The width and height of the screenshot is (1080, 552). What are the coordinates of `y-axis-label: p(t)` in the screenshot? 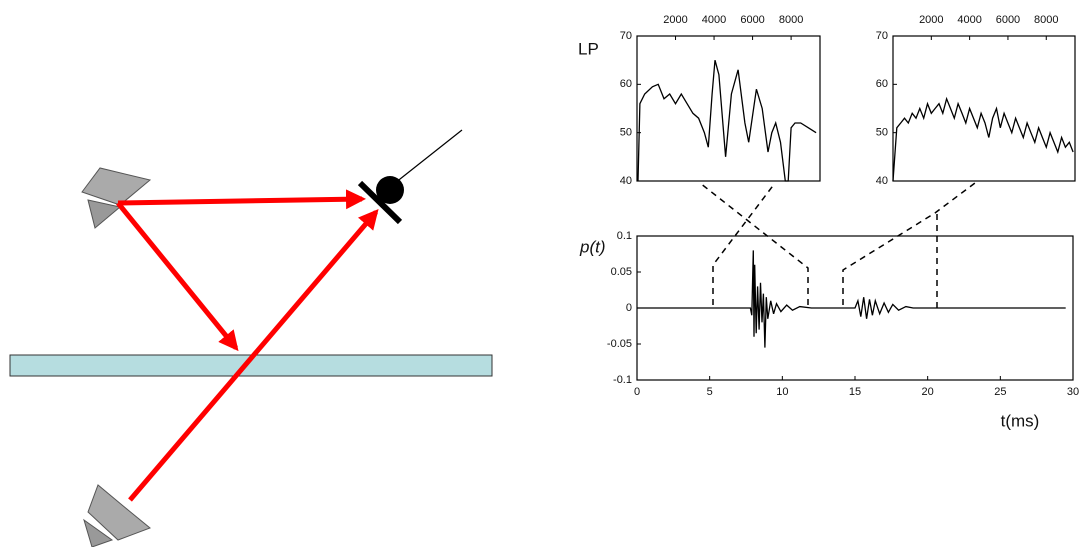 It's located at (592, 246).